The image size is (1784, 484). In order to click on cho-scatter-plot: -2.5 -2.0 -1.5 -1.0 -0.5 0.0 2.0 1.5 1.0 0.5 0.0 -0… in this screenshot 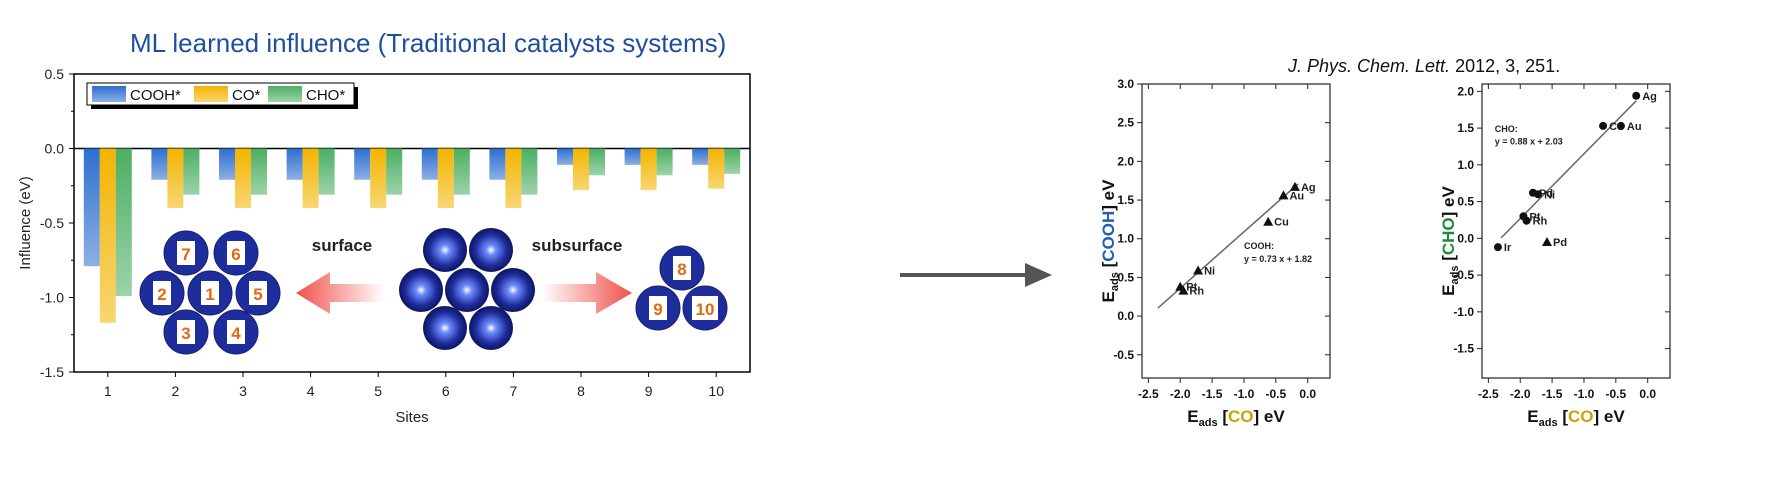, I will do `click(1555, 256)`.